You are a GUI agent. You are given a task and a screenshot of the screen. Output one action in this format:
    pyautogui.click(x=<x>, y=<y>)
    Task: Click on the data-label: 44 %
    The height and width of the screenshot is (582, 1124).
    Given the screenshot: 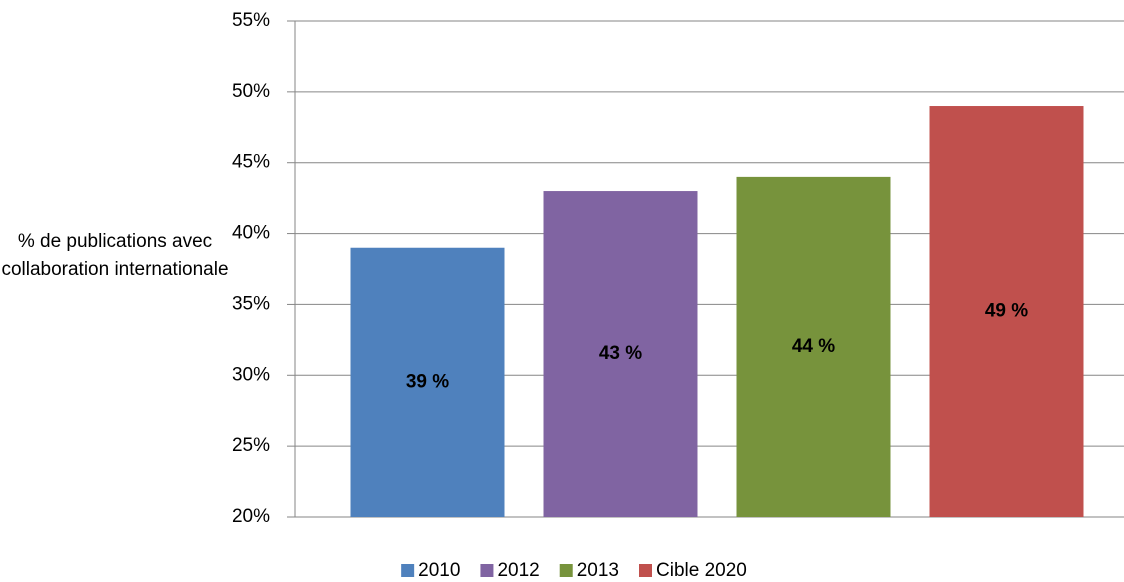 What is the action you would take?
    pyautogui.click(x=813, y=346)
    